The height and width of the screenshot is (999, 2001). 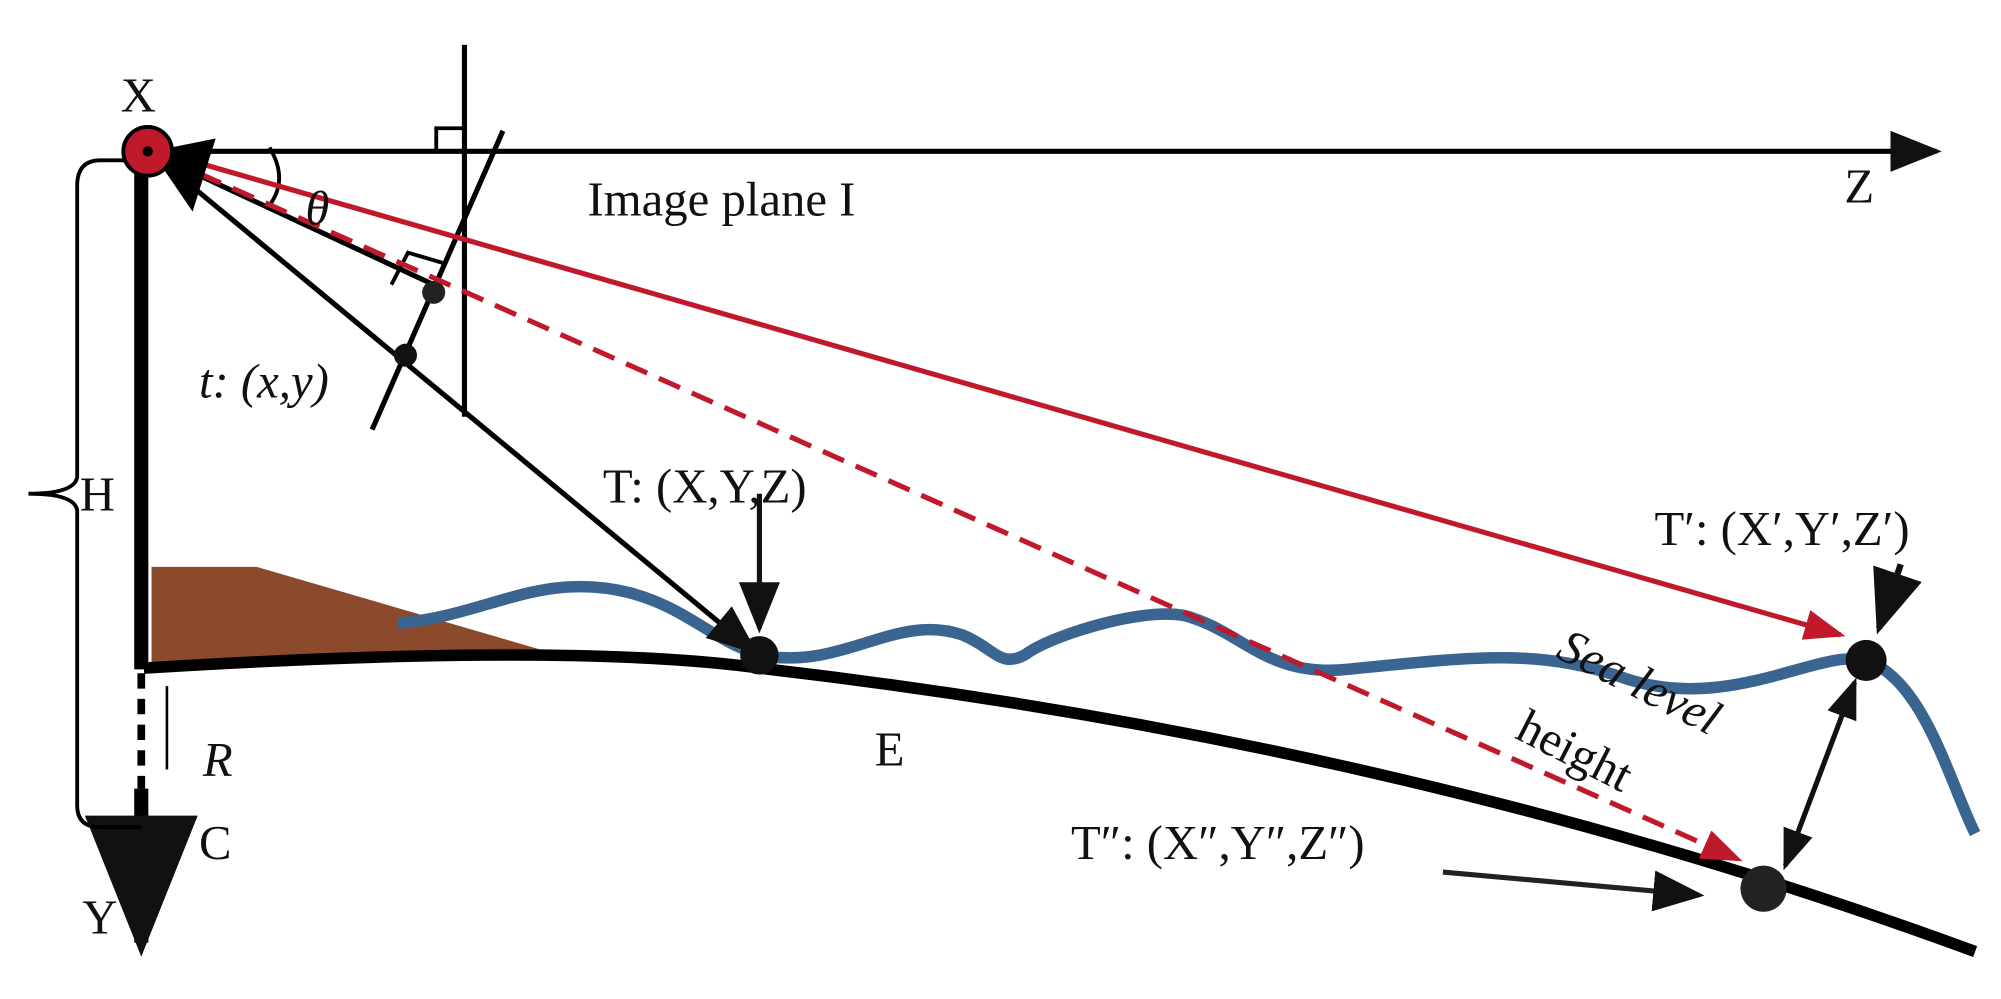 What do you see at coordinates (147, 151) in the screenshot?
I see `camera-center` at bounding box center [147, 151].